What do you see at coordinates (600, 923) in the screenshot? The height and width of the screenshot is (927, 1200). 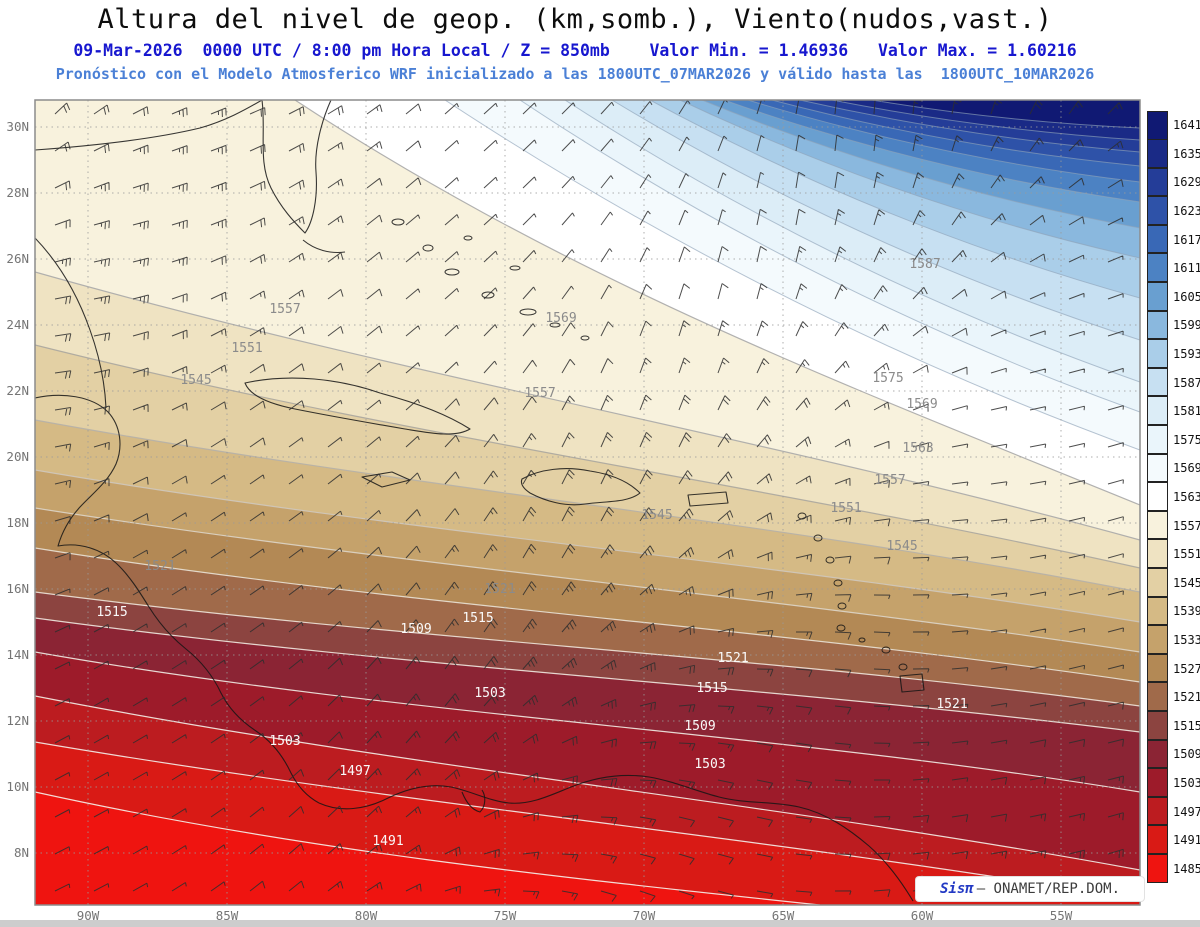 I see `bottom-frame-strip` at bounding box center [600, 923].